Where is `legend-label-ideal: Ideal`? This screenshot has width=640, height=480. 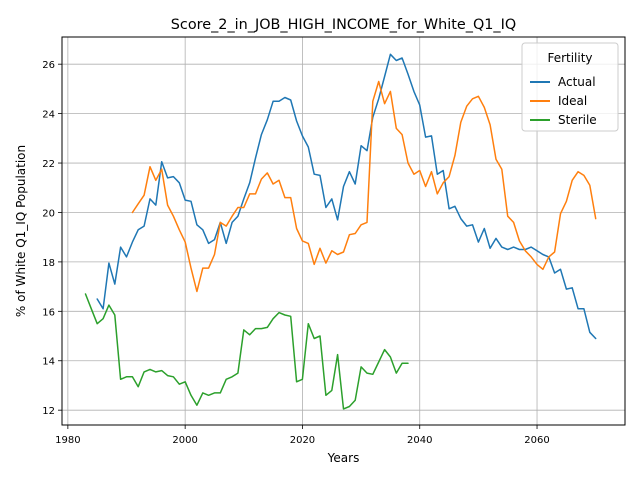
legend-label-ideal: Ideal is located at coordinates (572, 101).